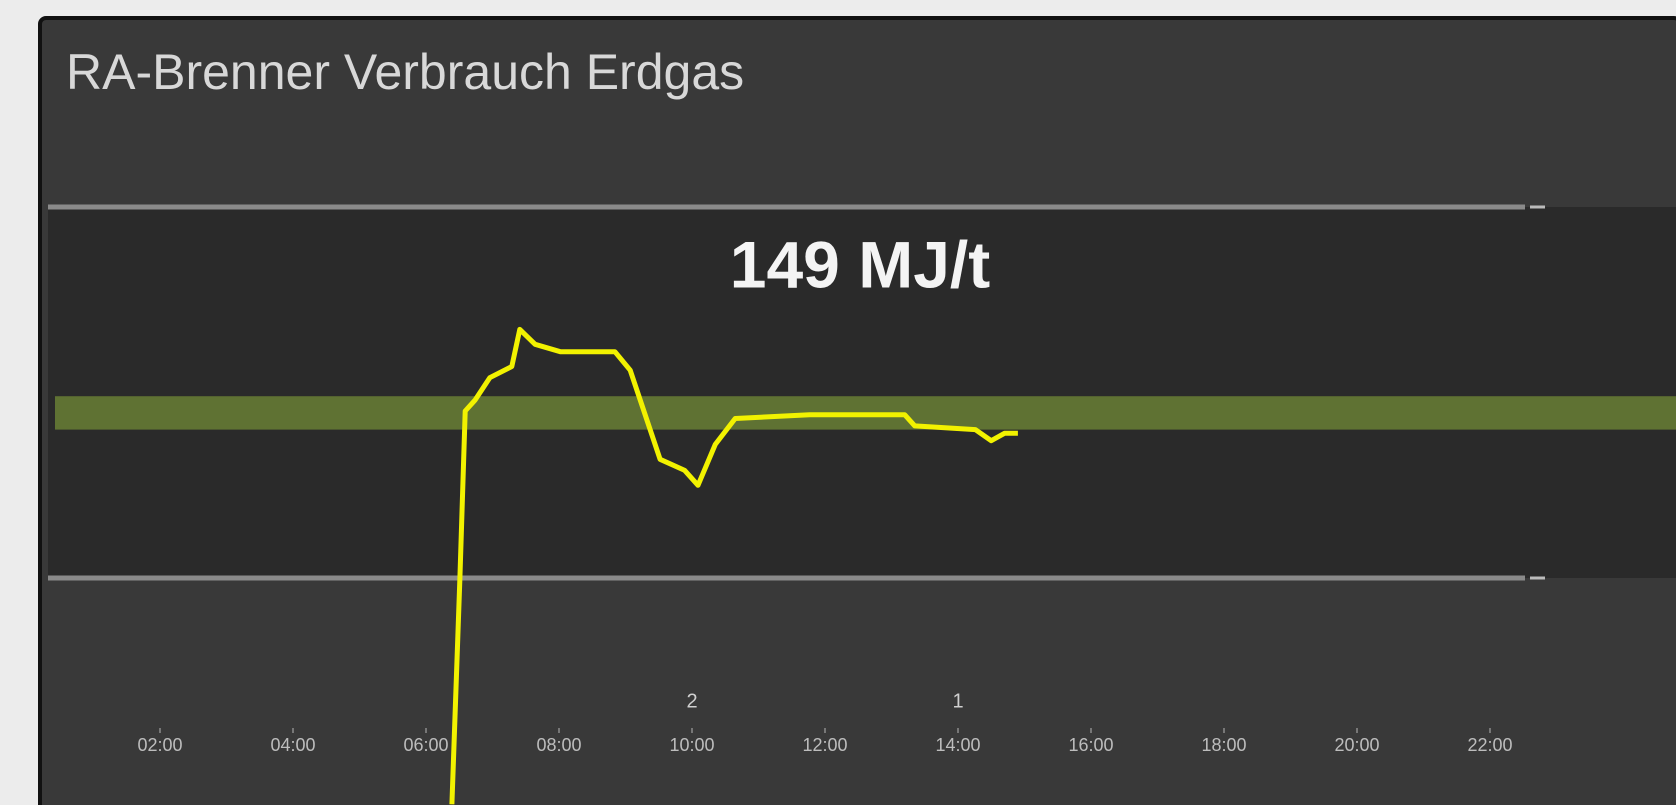 The width and height of the screenshot is (1676, 805). I want to click on current-value: 149 MJ/t, so click(860, 264).